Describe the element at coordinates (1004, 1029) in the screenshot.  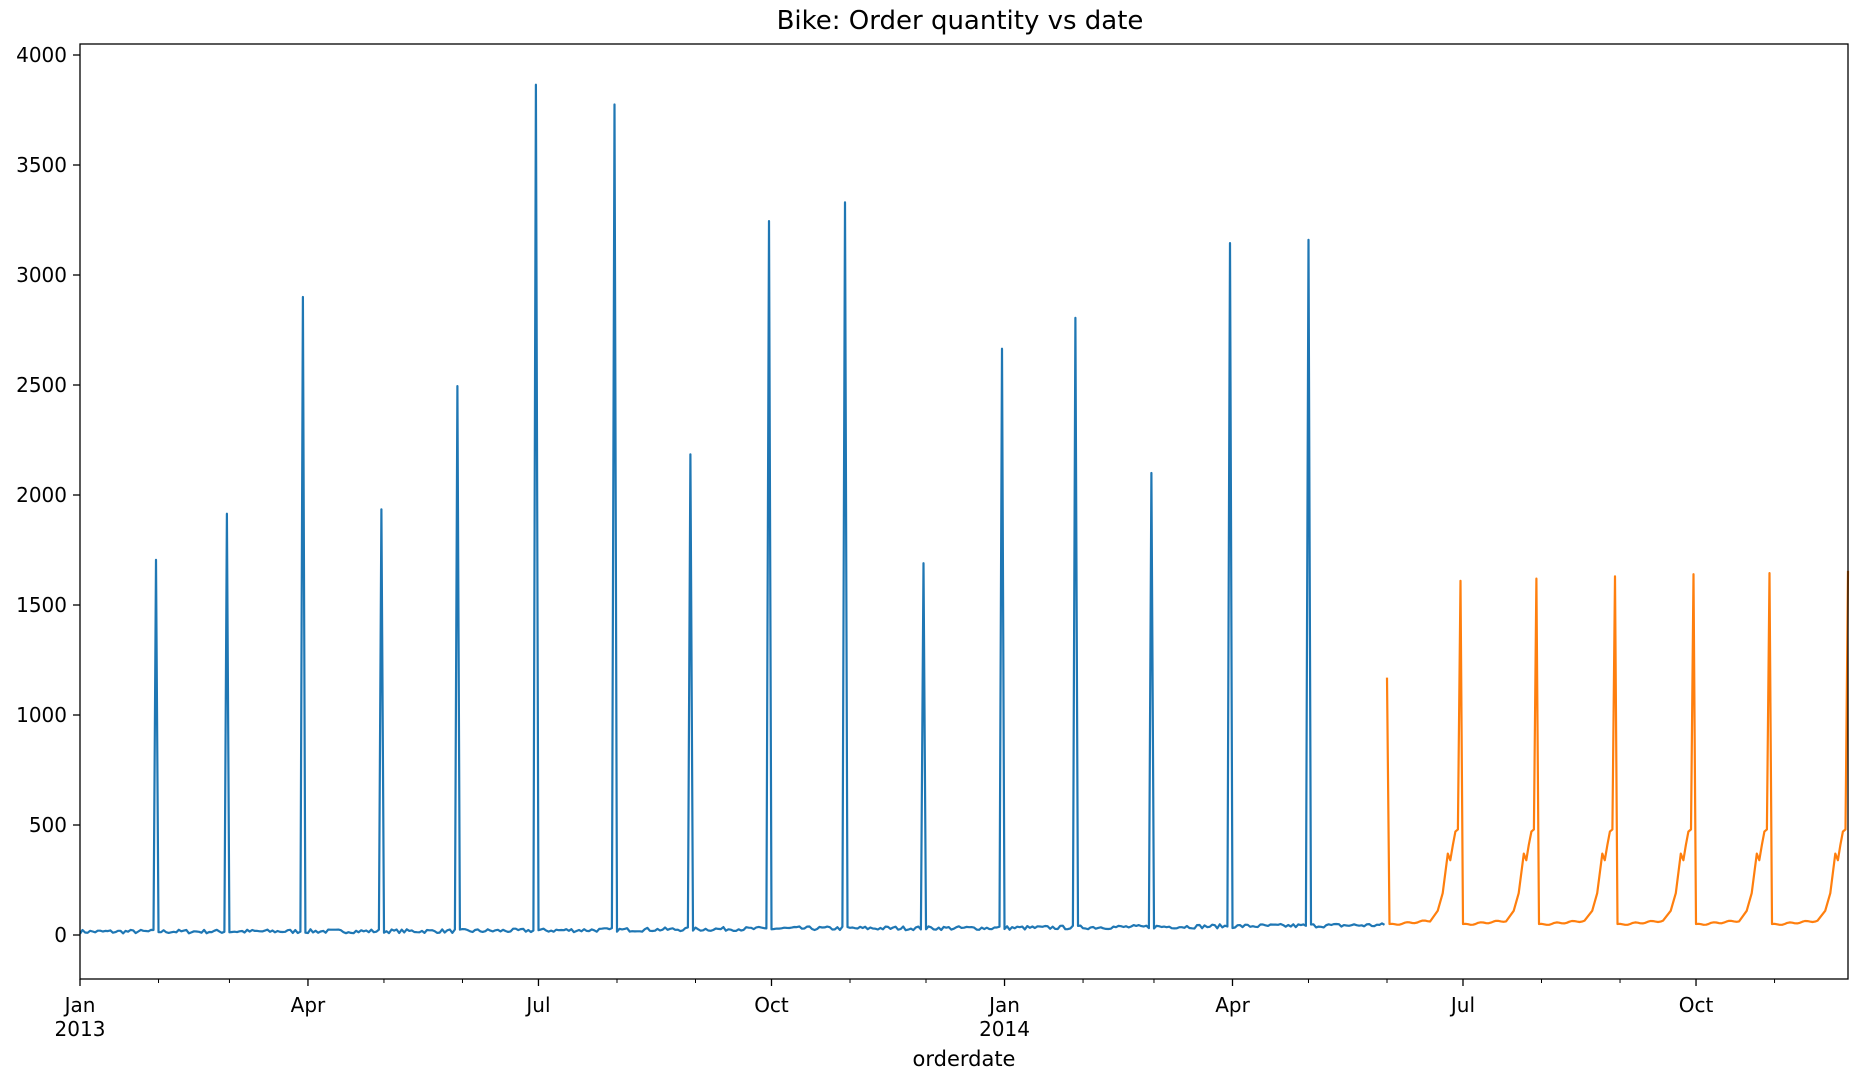
I see `x-tick-sublabel: 2014` at that location.